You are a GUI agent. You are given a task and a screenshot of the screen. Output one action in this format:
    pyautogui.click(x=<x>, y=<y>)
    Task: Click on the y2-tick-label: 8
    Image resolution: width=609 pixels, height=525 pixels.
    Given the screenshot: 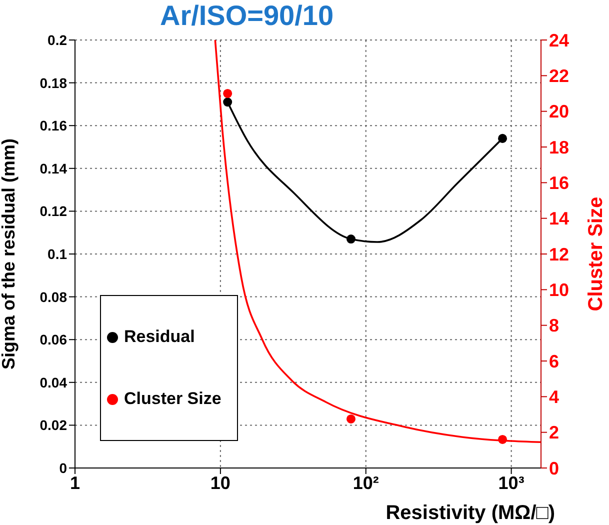 What is the action you would take?
    pyautogui.click(x=554, y=326)
    